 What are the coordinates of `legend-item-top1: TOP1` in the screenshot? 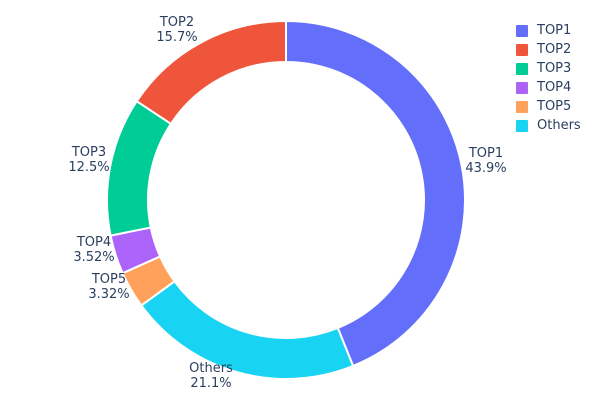 It's located at (548, 31).